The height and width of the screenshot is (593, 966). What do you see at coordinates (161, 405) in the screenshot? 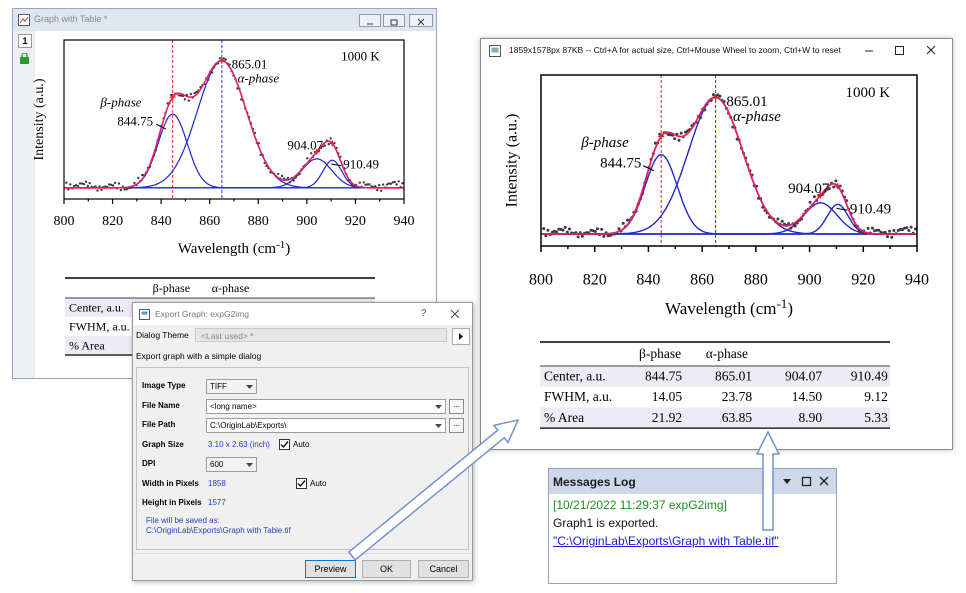
I see `field-label: File Name` at bounding box center [161, 405].